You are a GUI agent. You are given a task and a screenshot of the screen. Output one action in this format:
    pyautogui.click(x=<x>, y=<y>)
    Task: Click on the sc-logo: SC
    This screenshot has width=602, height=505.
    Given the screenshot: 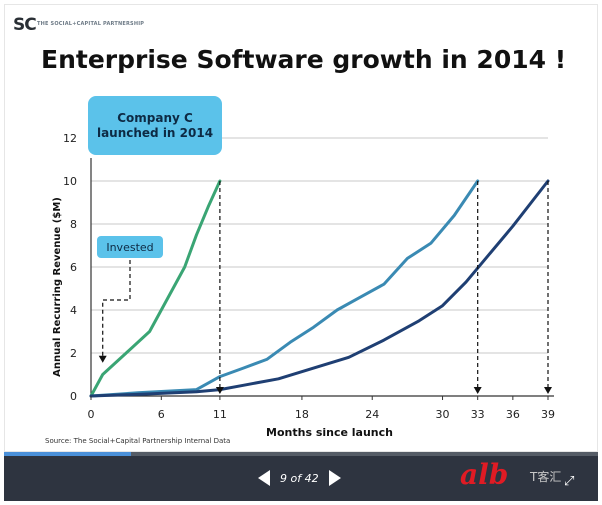 What is the action you would take?
    pyautogui.click(x=25, y=25)
    